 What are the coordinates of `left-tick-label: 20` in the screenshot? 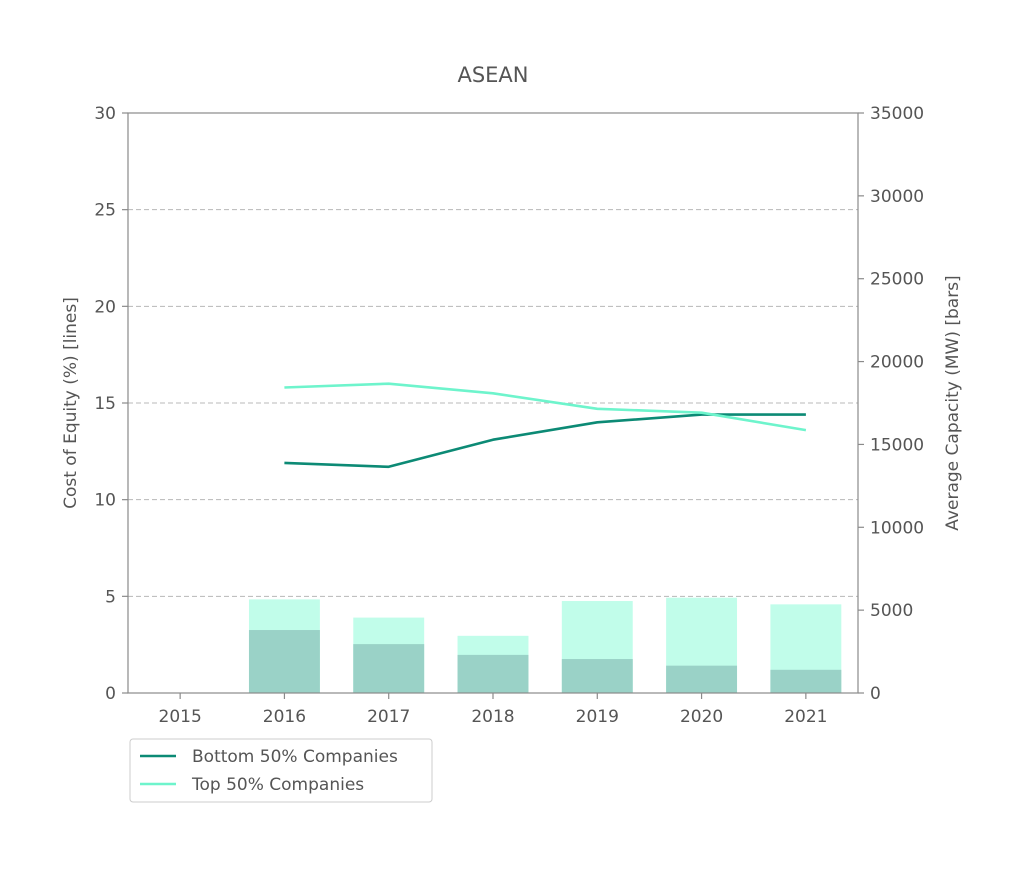 It's located at (105, 307).